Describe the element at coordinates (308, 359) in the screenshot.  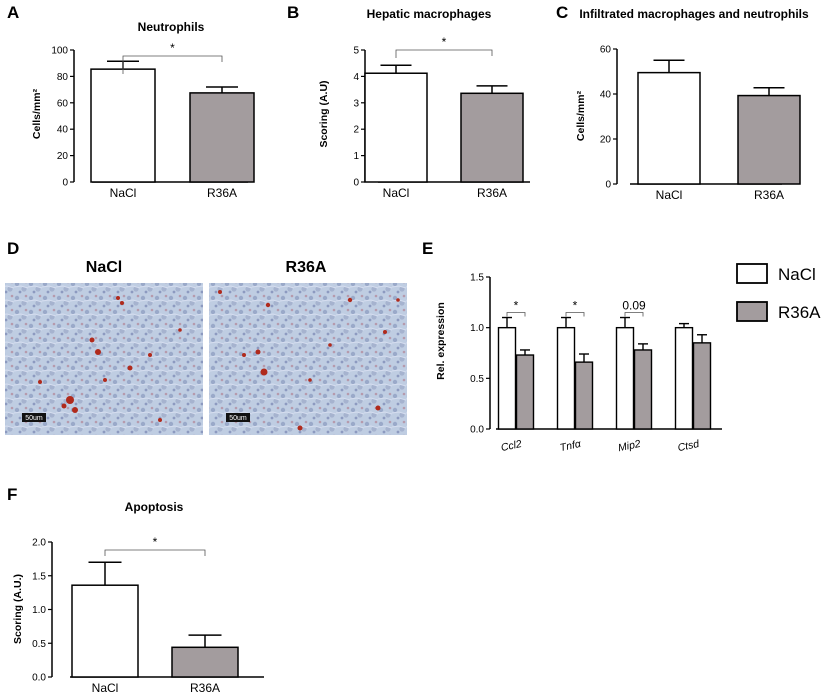
I see `micrograph-r36a` at that location.